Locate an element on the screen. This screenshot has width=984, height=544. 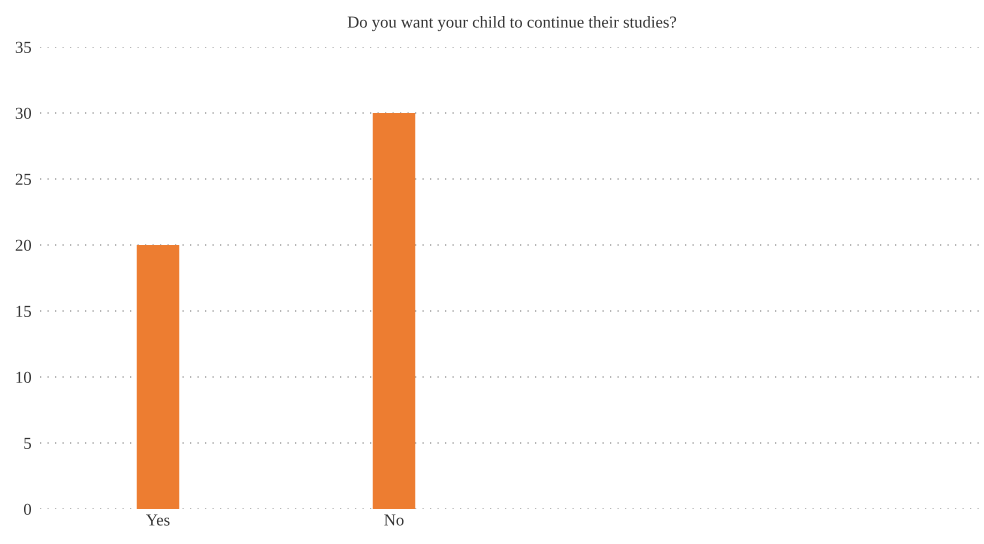
y-tick-label: 35 is located at coordinates (24, 47).